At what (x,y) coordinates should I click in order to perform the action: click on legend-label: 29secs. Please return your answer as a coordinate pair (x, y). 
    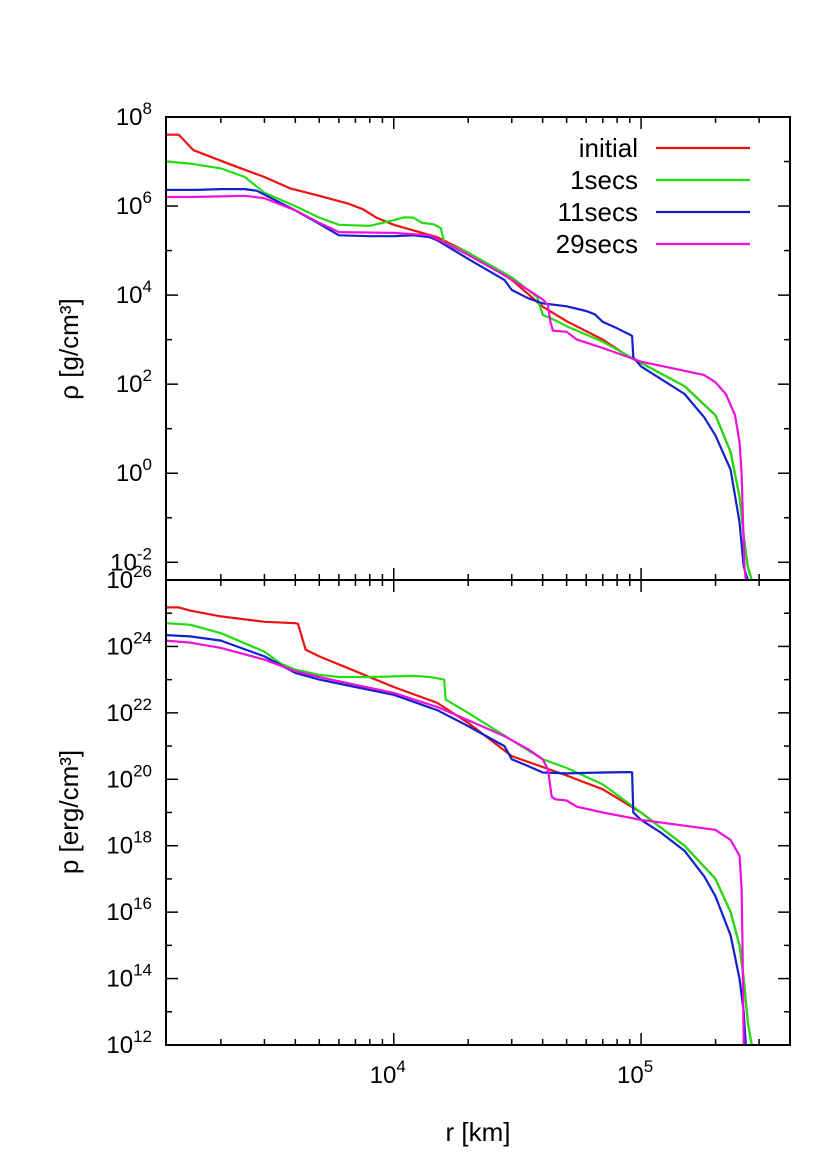
    Looking at the image, I should click on (597, 244).